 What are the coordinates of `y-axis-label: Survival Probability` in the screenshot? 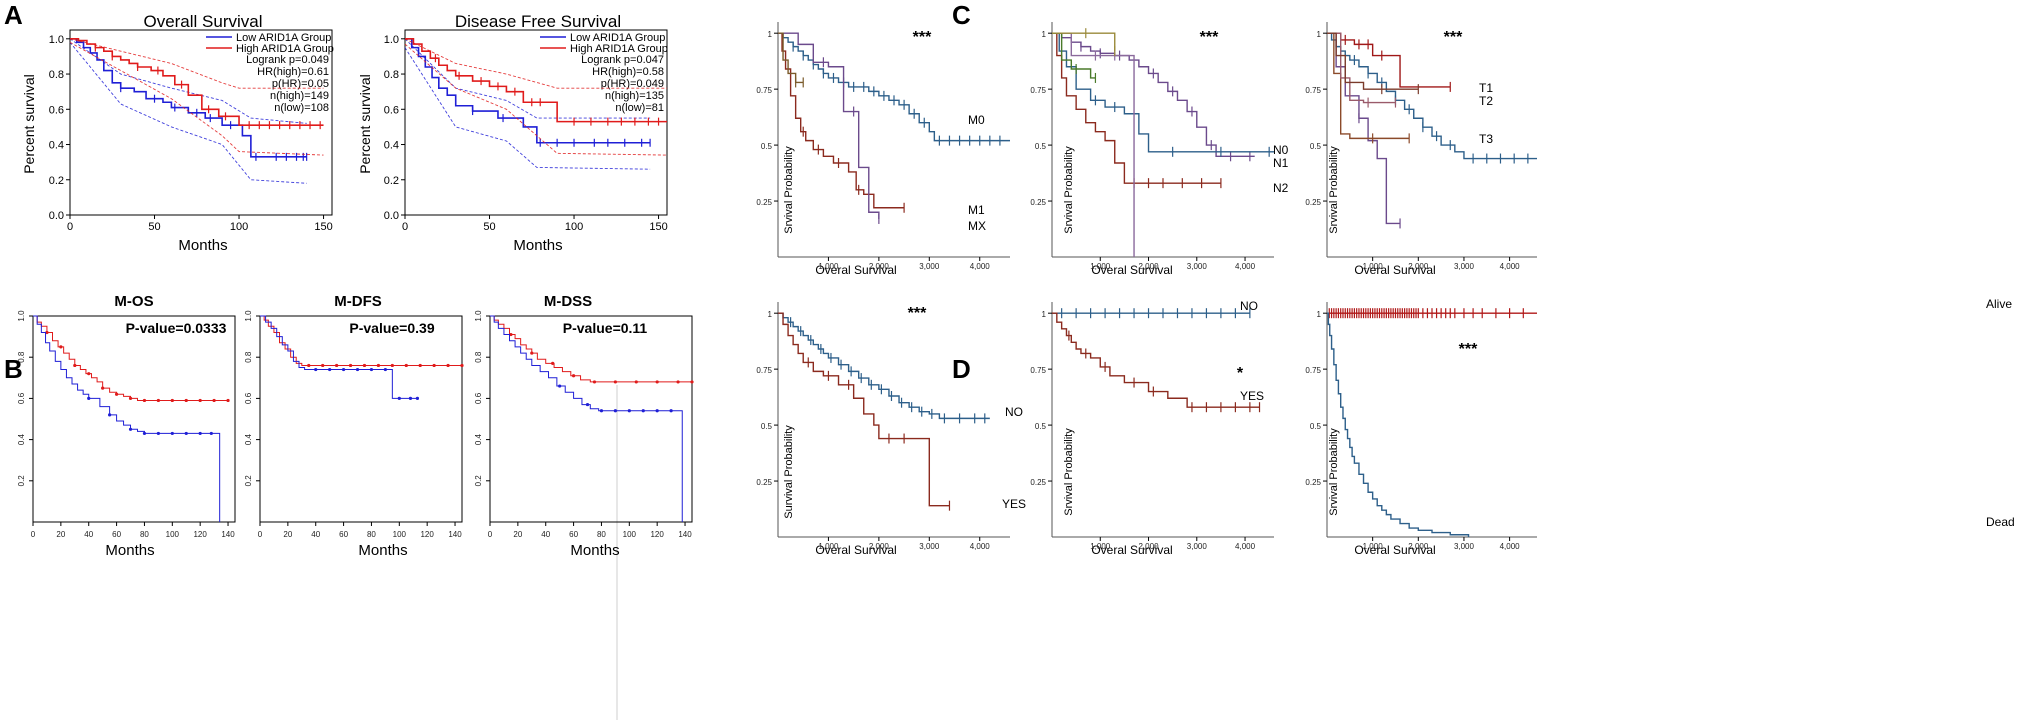 It's located at (789, 472).